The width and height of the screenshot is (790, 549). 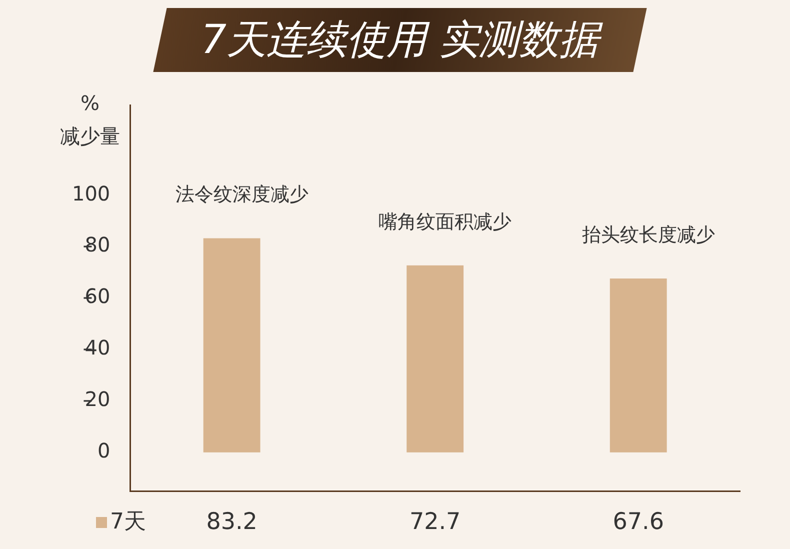 I want to click on y-axis-title: % 减少量, so click(x=90, y=119).